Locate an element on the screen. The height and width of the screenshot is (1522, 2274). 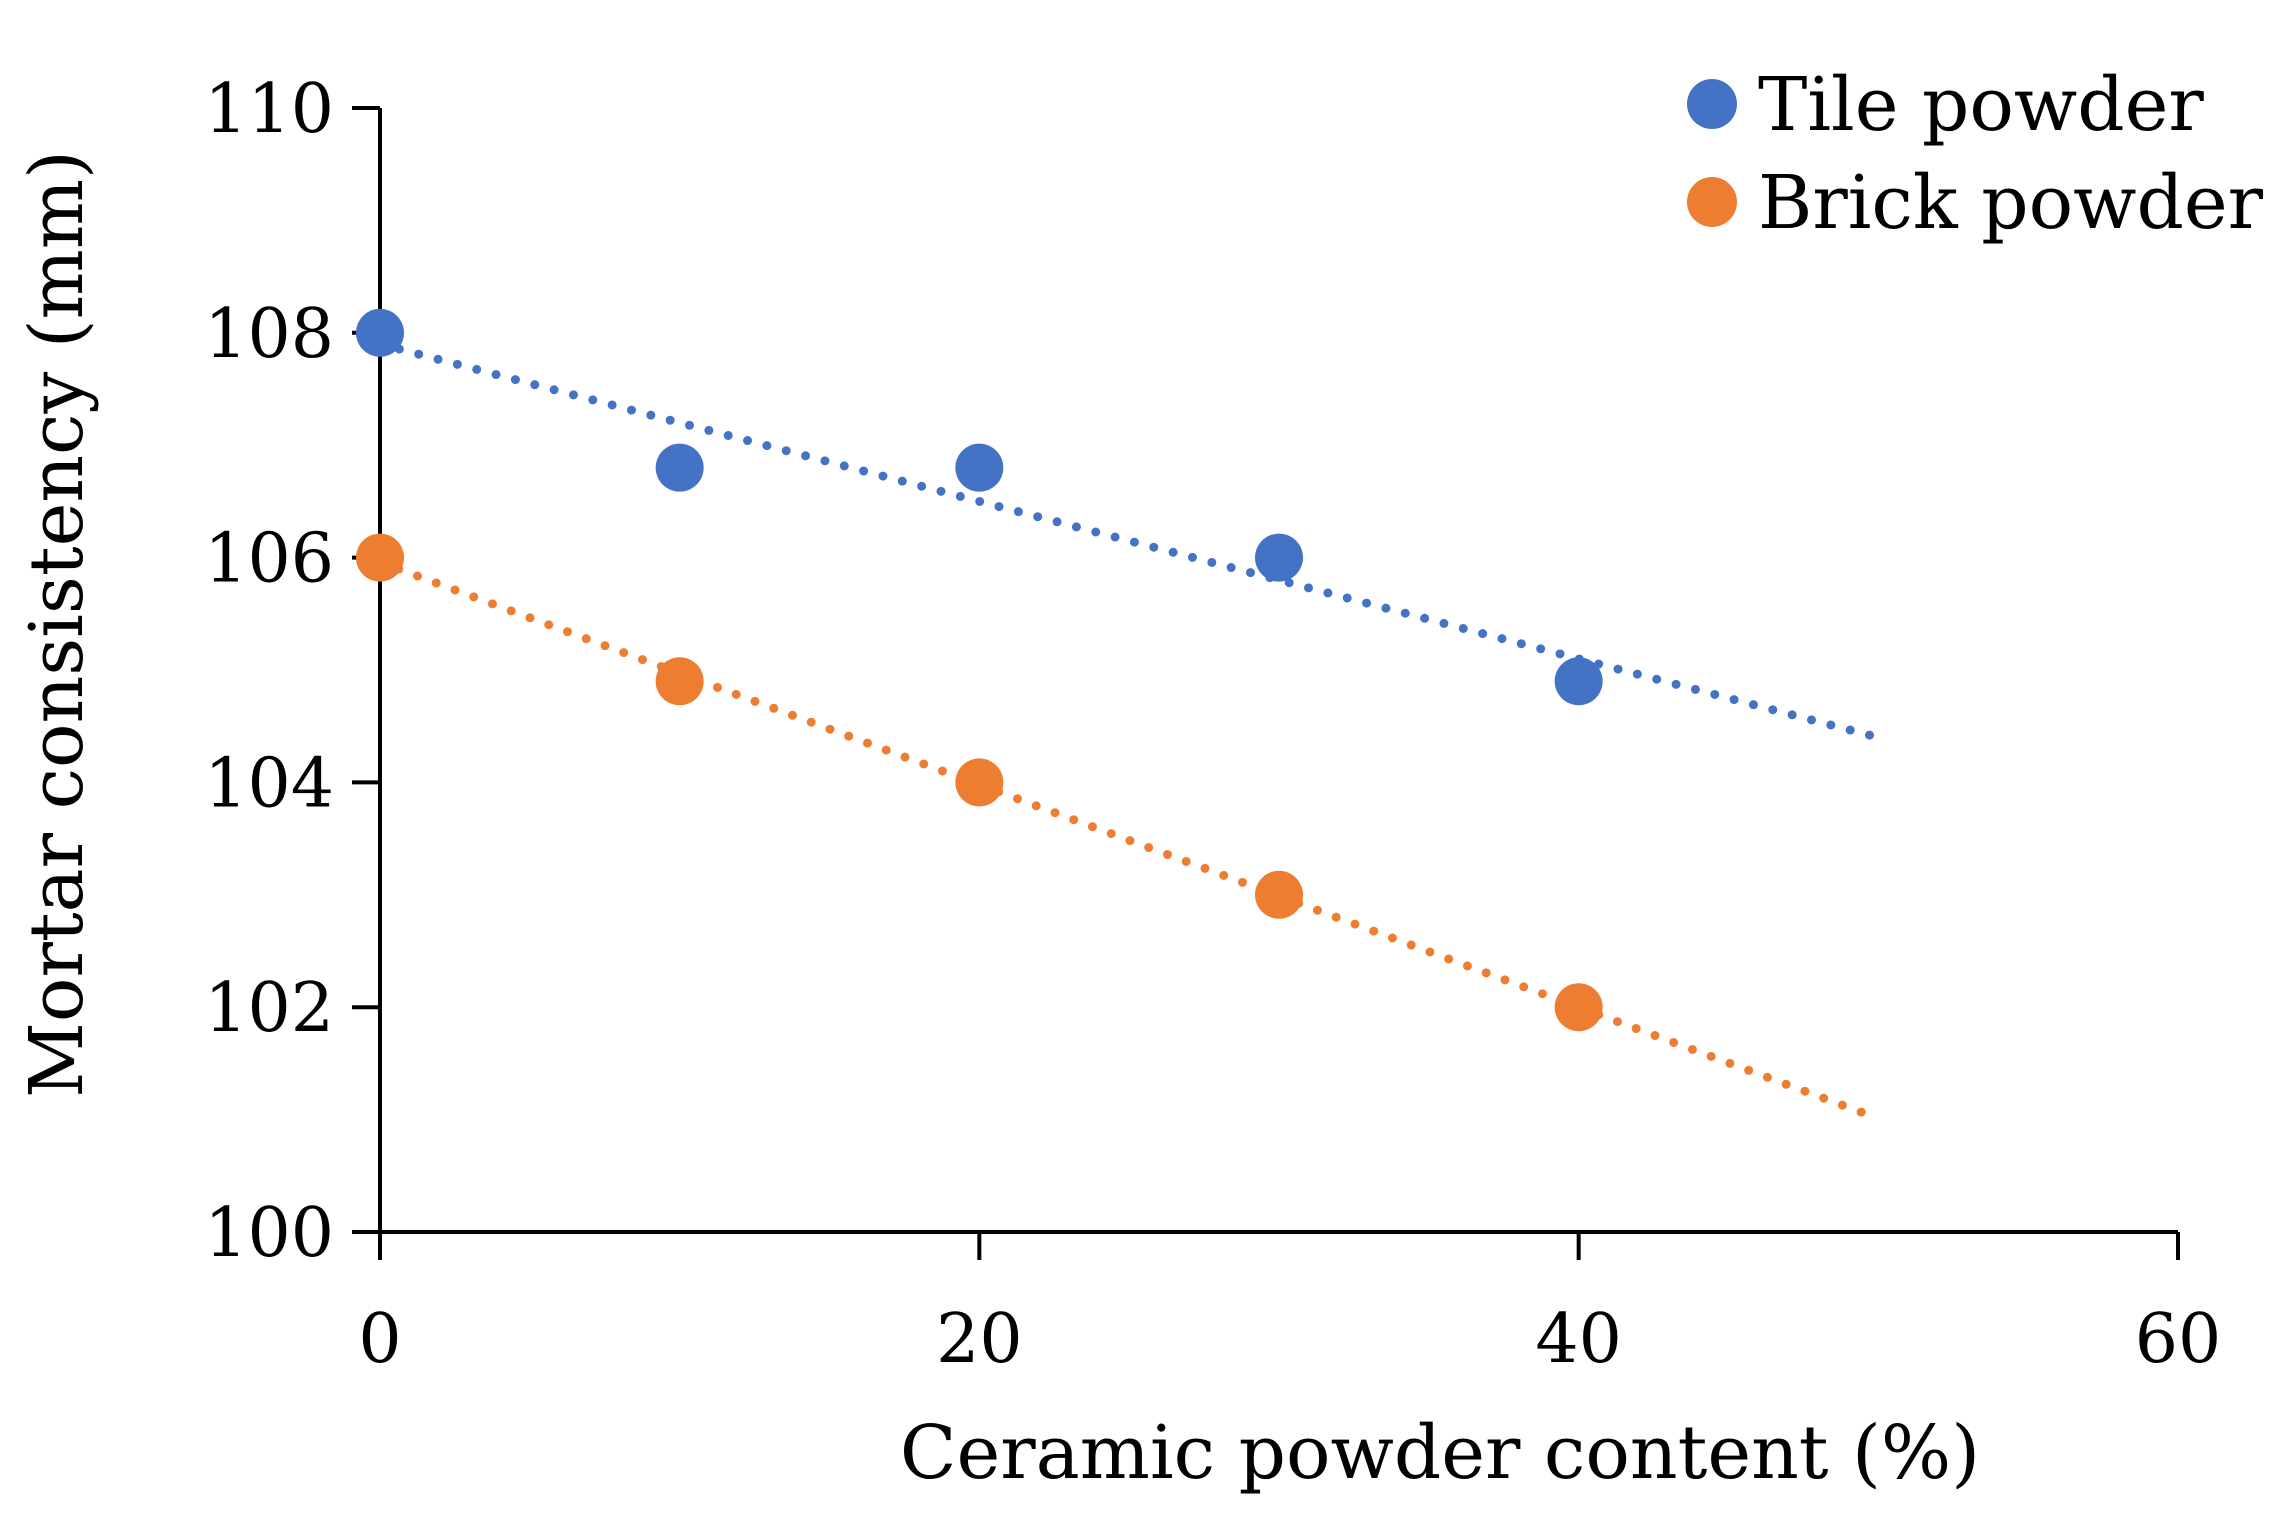
y-tick-label: 102 is located at coordinates (269, 1008).